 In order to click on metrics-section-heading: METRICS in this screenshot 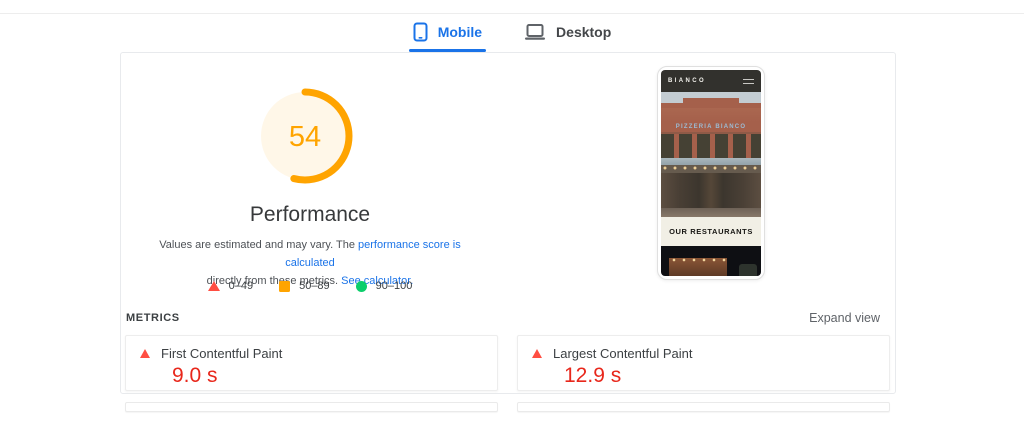, I will do `click(153, 318)`.